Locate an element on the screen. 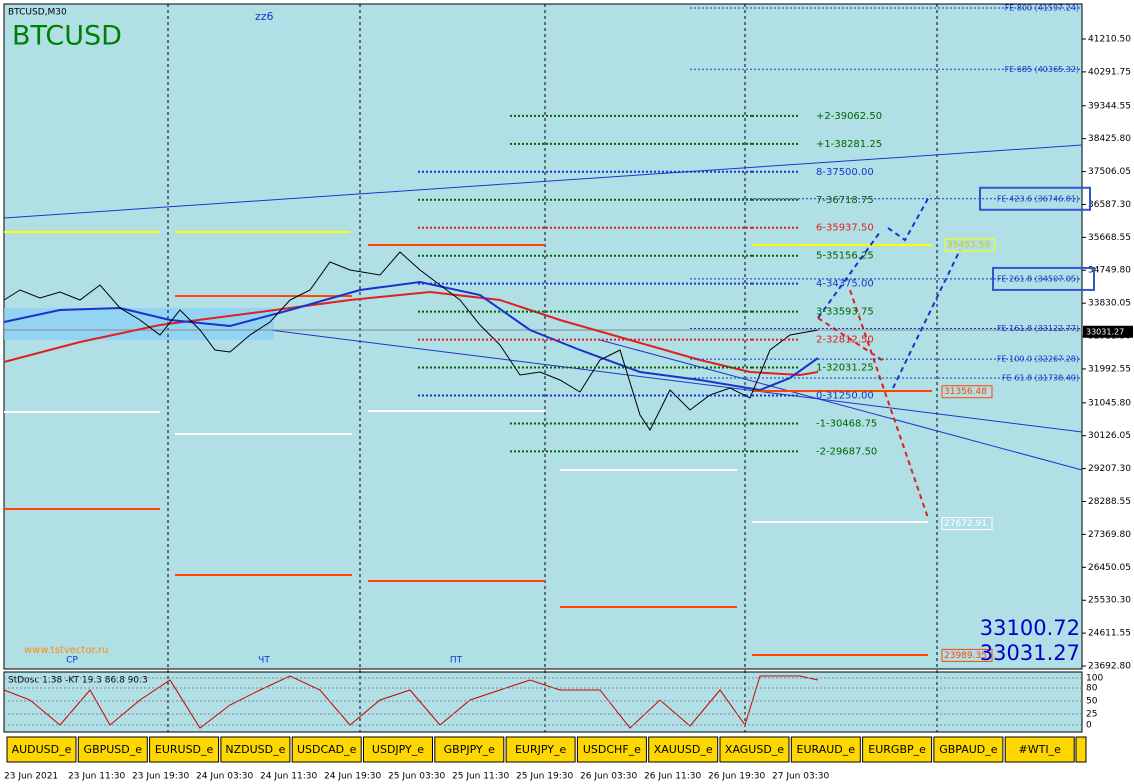 The image size is (1134, 784). symbol-button-label: EURJPY_e is located at coordinates (540, 749).